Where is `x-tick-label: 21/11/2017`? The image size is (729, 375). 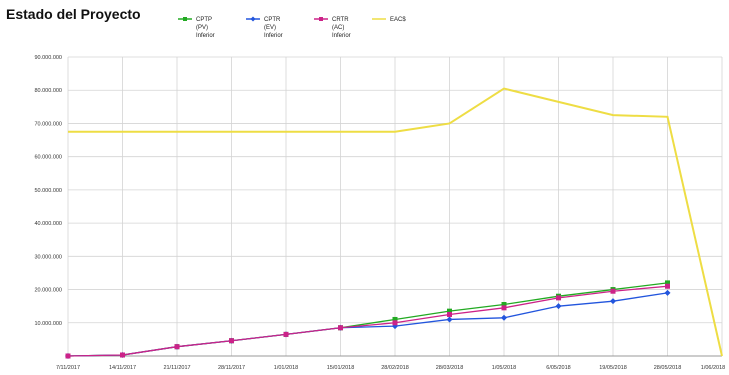 x-tick-label: 21/11/2017 is located at coordinates (176, 368).